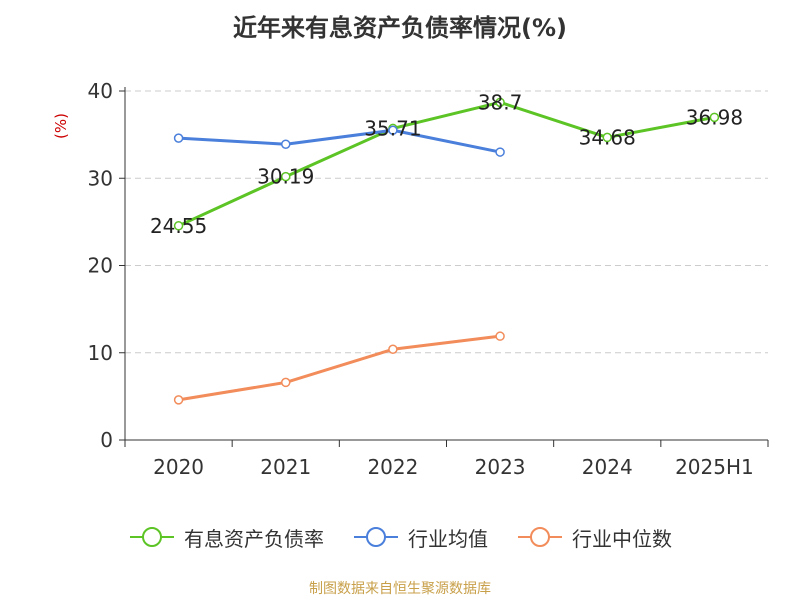  I want to click on y-tick-label: 20, so click(100, 266).